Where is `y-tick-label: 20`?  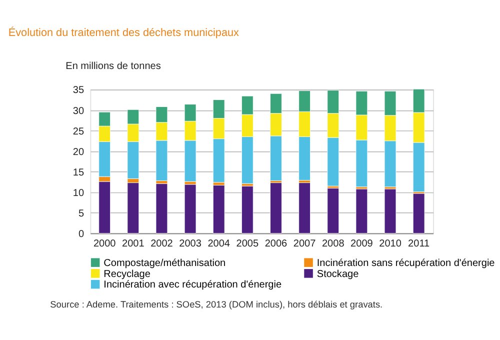 y-tick-label: 20 is located at coordinates (78, 152).